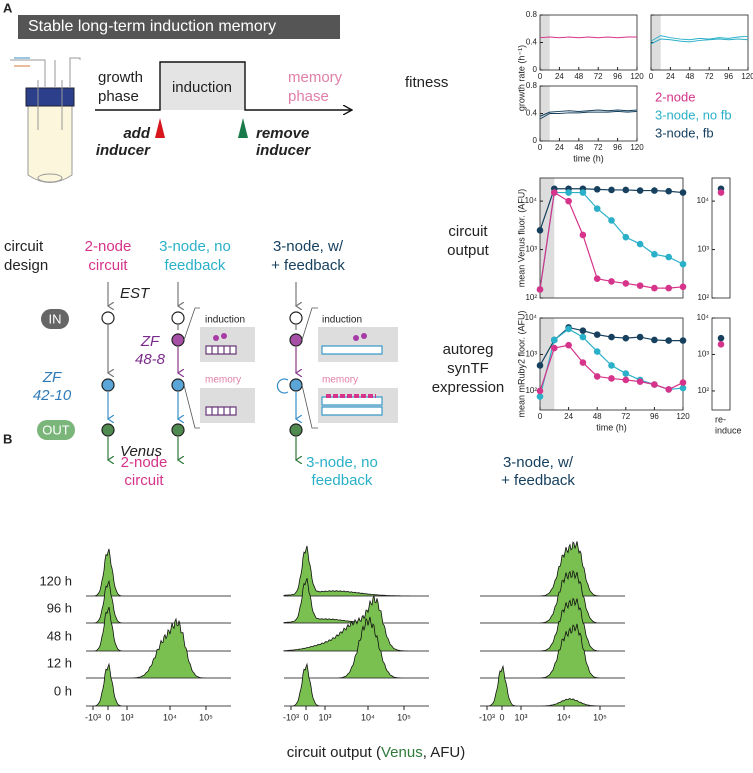 The image size is (753, 773). Describe the element at coordinates (26, 265) in the screenshot. I see `design-label: design` at that location.